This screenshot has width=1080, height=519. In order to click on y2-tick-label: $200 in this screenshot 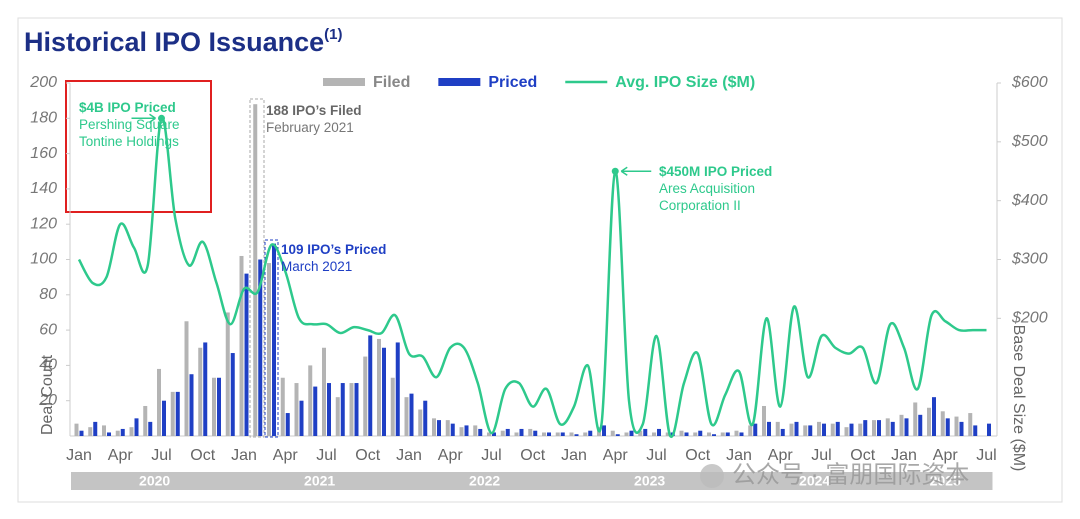, I will do `click(1029, 318)`.